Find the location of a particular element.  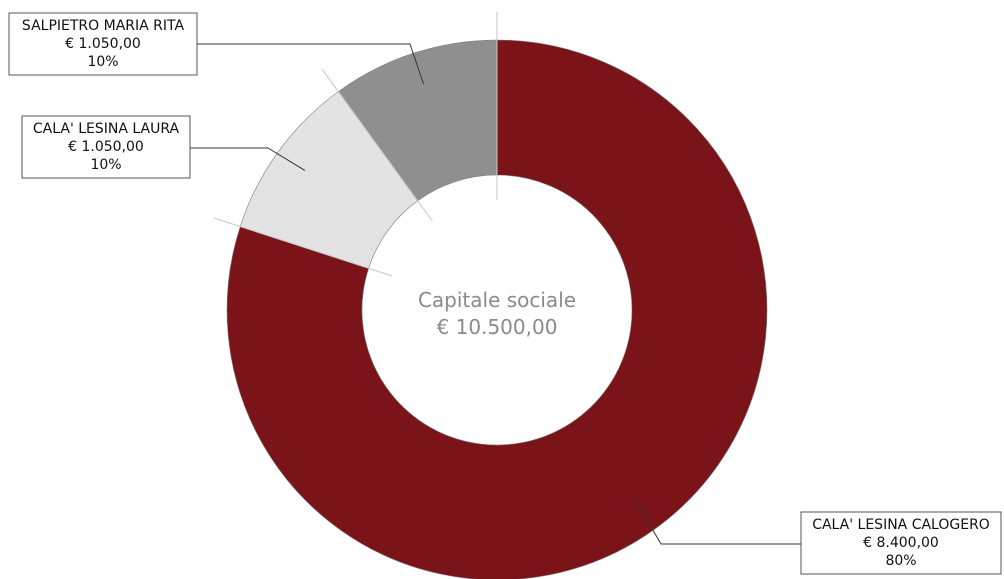

center-label: Capitale sociale € 10.500,00 is located at coordinates (497, 313).